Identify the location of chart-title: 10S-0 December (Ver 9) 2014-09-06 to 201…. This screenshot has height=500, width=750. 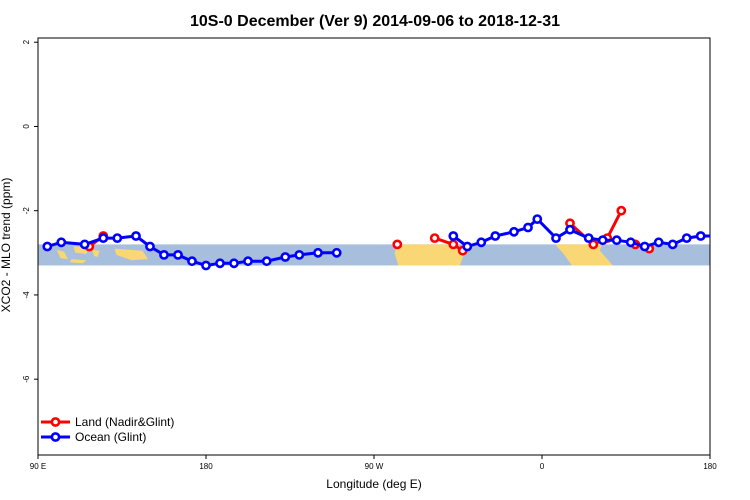
(375, 21).